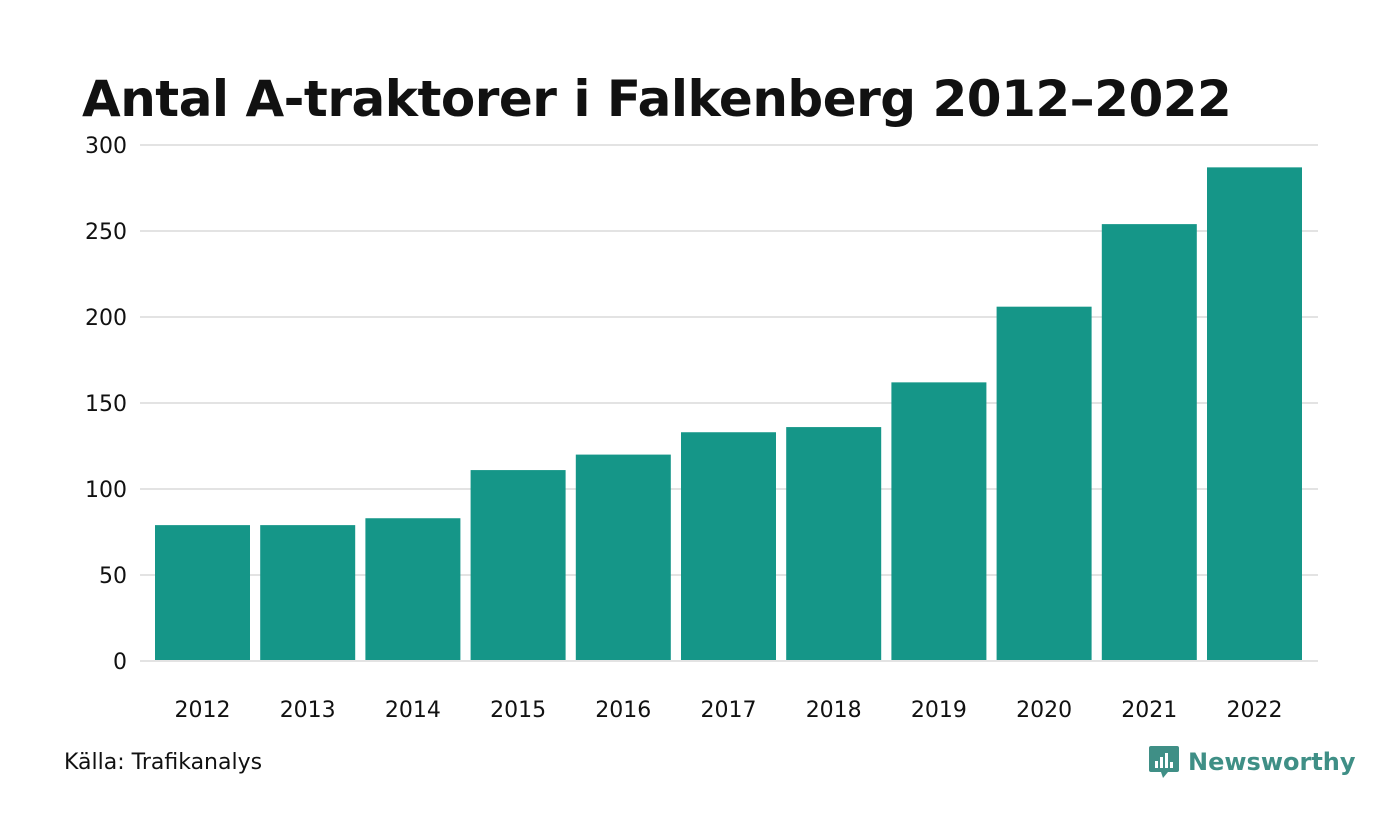 The width and height of the screenshot is (1400, 840). Describe the element at coordinates (518, 565) in the screenshot. I see `bar-2015` at that location.